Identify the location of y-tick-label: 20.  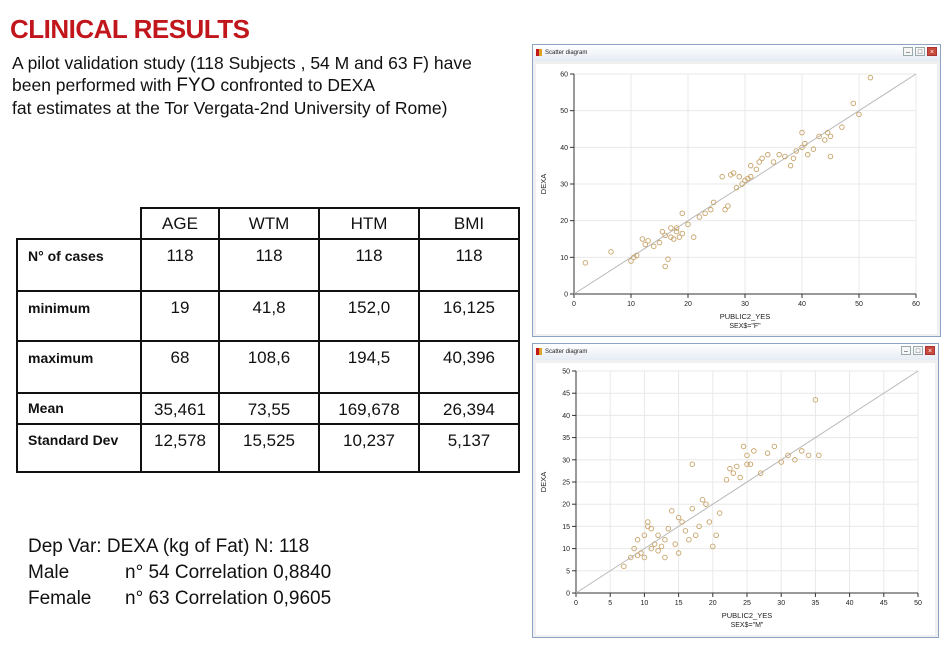
(564, 221).